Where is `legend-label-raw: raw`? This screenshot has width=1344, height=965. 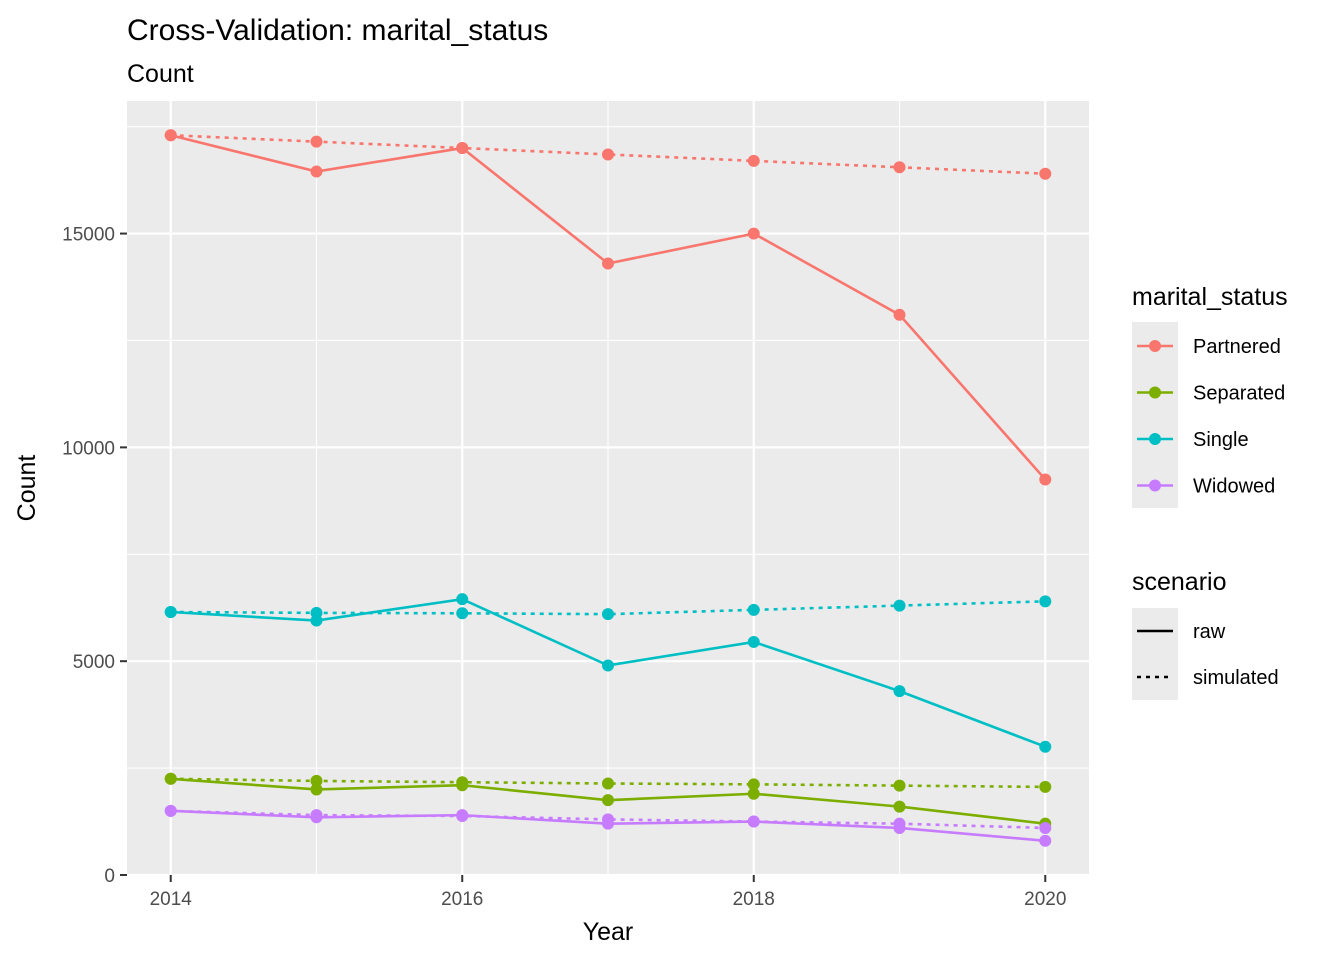
legend-label-raw: raw is located at coordinates (1209, 632).